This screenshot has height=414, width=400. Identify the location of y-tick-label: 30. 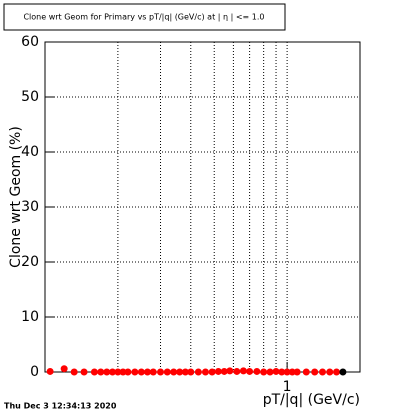
(30, 207).